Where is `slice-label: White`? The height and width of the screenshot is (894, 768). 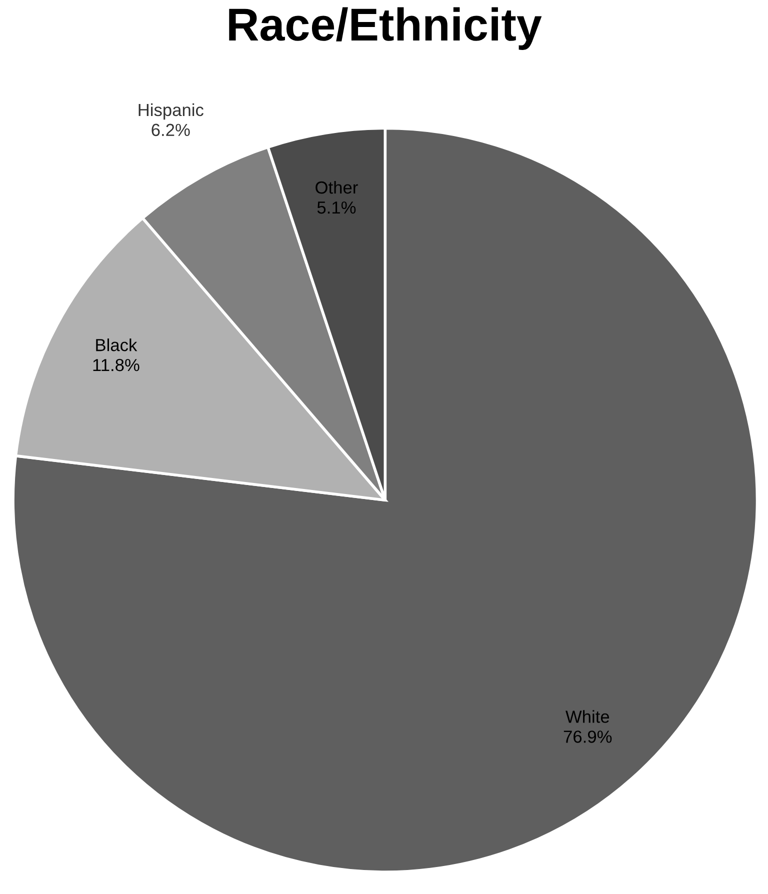 slice-label: White is located at coordinates (588, 716).